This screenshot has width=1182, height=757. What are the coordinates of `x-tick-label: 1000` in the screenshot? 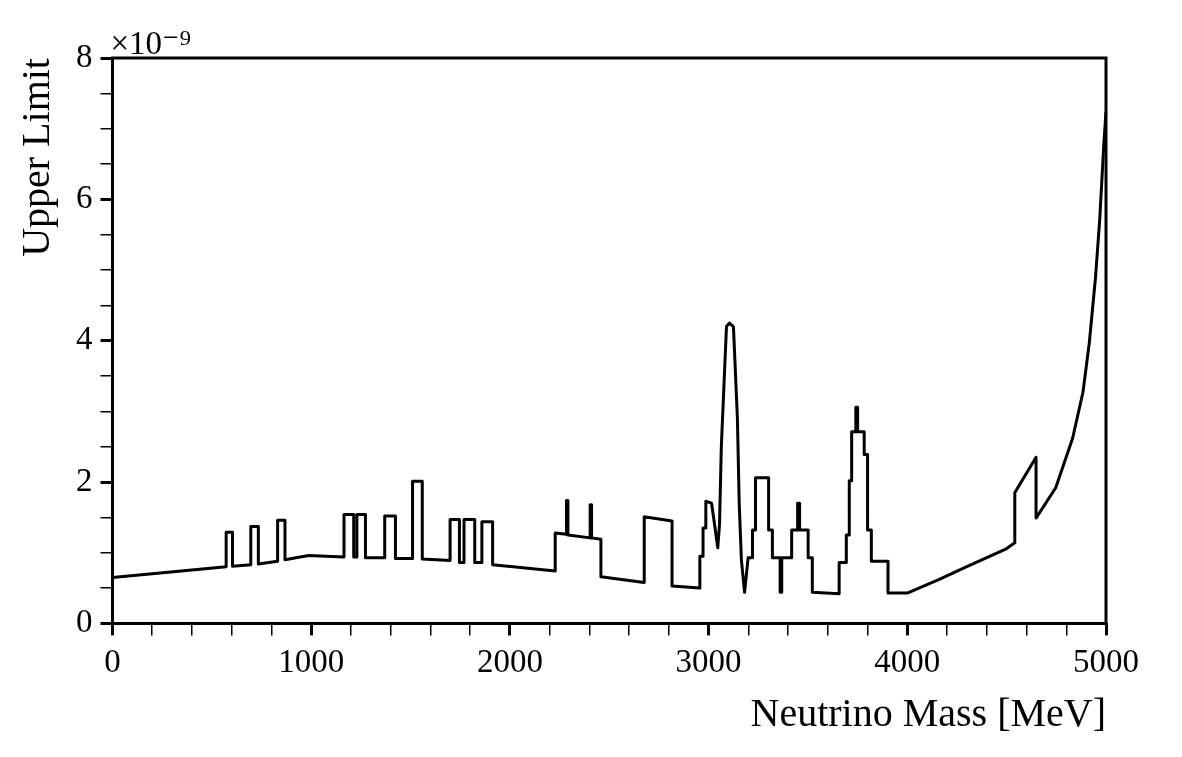 It's located at (311, 660).